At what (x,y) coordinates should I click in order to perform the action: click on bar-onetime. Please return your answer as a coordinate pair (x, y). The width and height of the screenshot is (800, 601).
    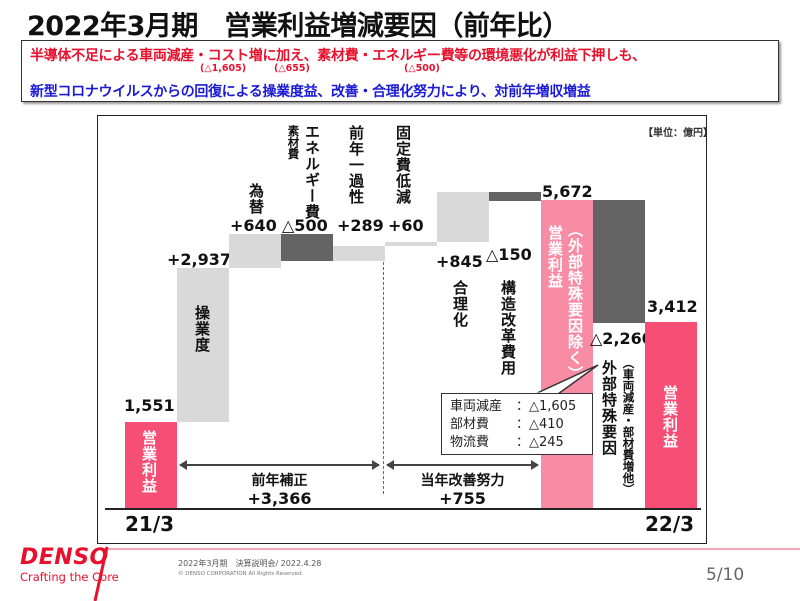
    Looking at the image, I should click on (359, 253).